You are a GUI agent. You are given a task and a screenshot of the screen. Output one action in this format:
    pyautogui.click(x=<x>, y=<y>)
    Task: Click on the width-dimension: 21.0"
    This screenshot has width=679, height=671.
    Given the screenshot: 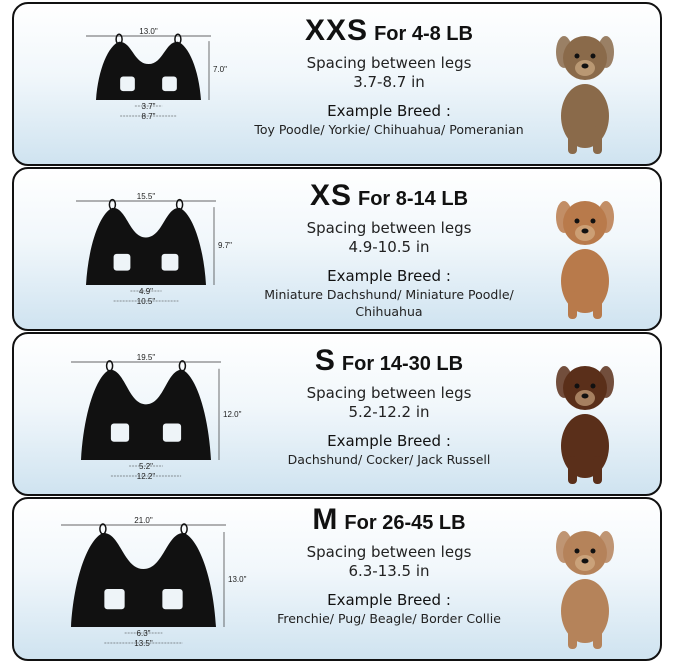 What is the action you would take?
    pyautogui.click(x=143, y=520)
    